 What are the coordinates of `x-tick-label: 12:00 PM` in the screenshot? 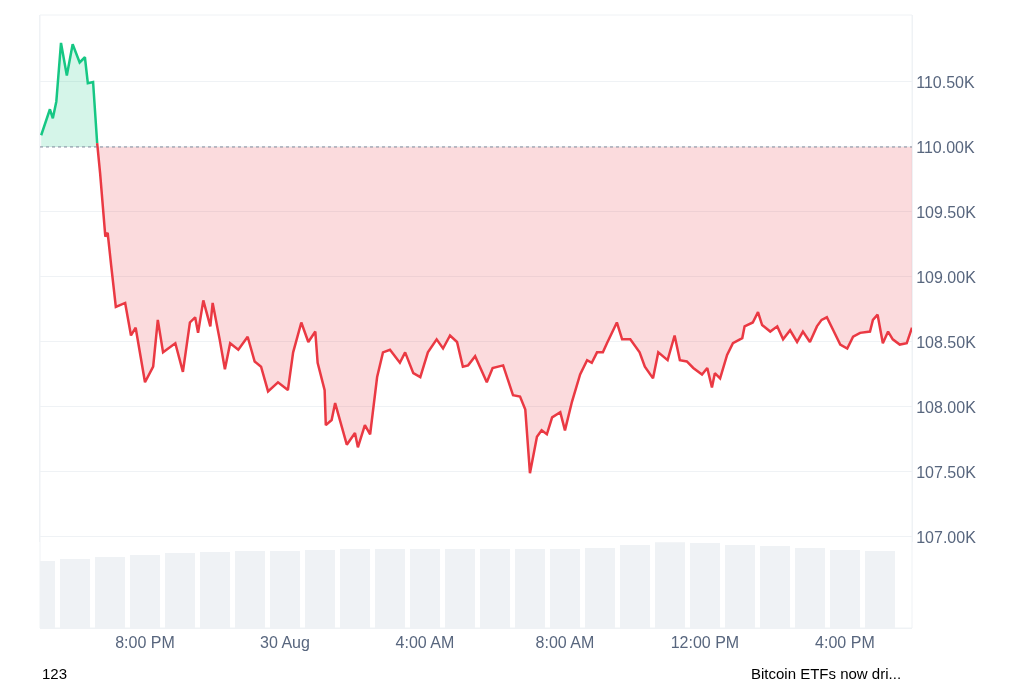 It's located at (705, 643).